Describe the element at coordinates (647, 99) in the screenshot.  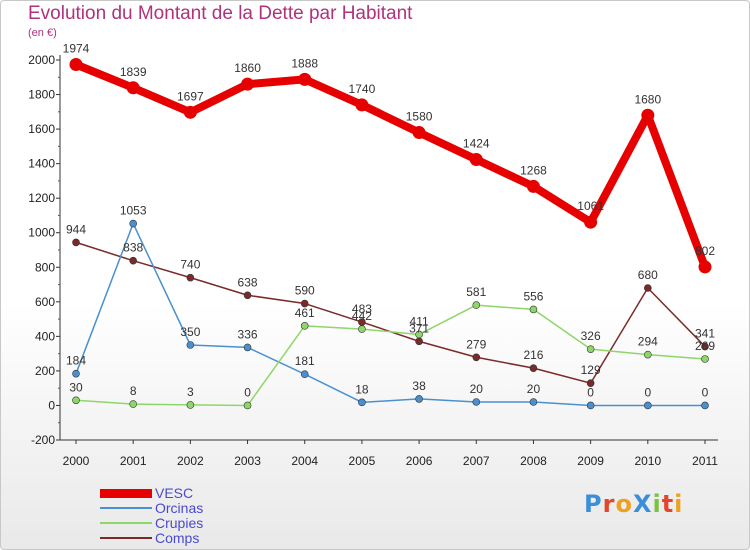
I see `data-label-vesc: 1680` at that location.